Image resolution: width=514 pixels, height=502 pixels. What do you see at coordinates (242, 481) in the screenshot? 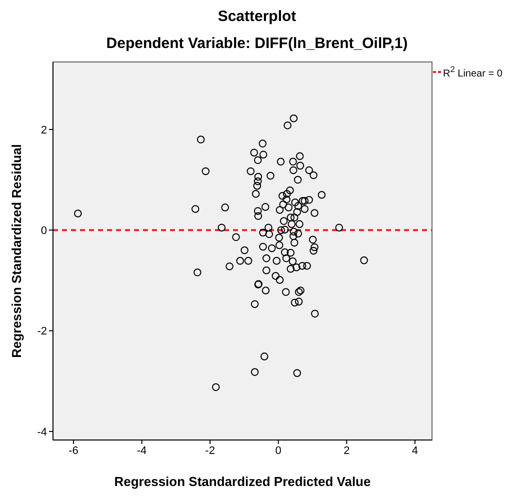
I see `x-axis-title: Regression Standardized Predicted Value` at bounding box center [242, 481].